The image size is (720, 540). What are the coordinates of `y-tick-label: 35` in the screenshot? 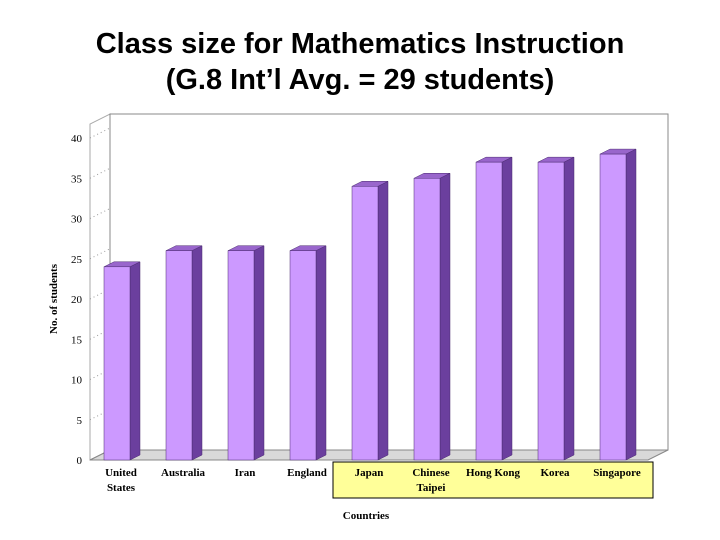 It's located at (77, 179).